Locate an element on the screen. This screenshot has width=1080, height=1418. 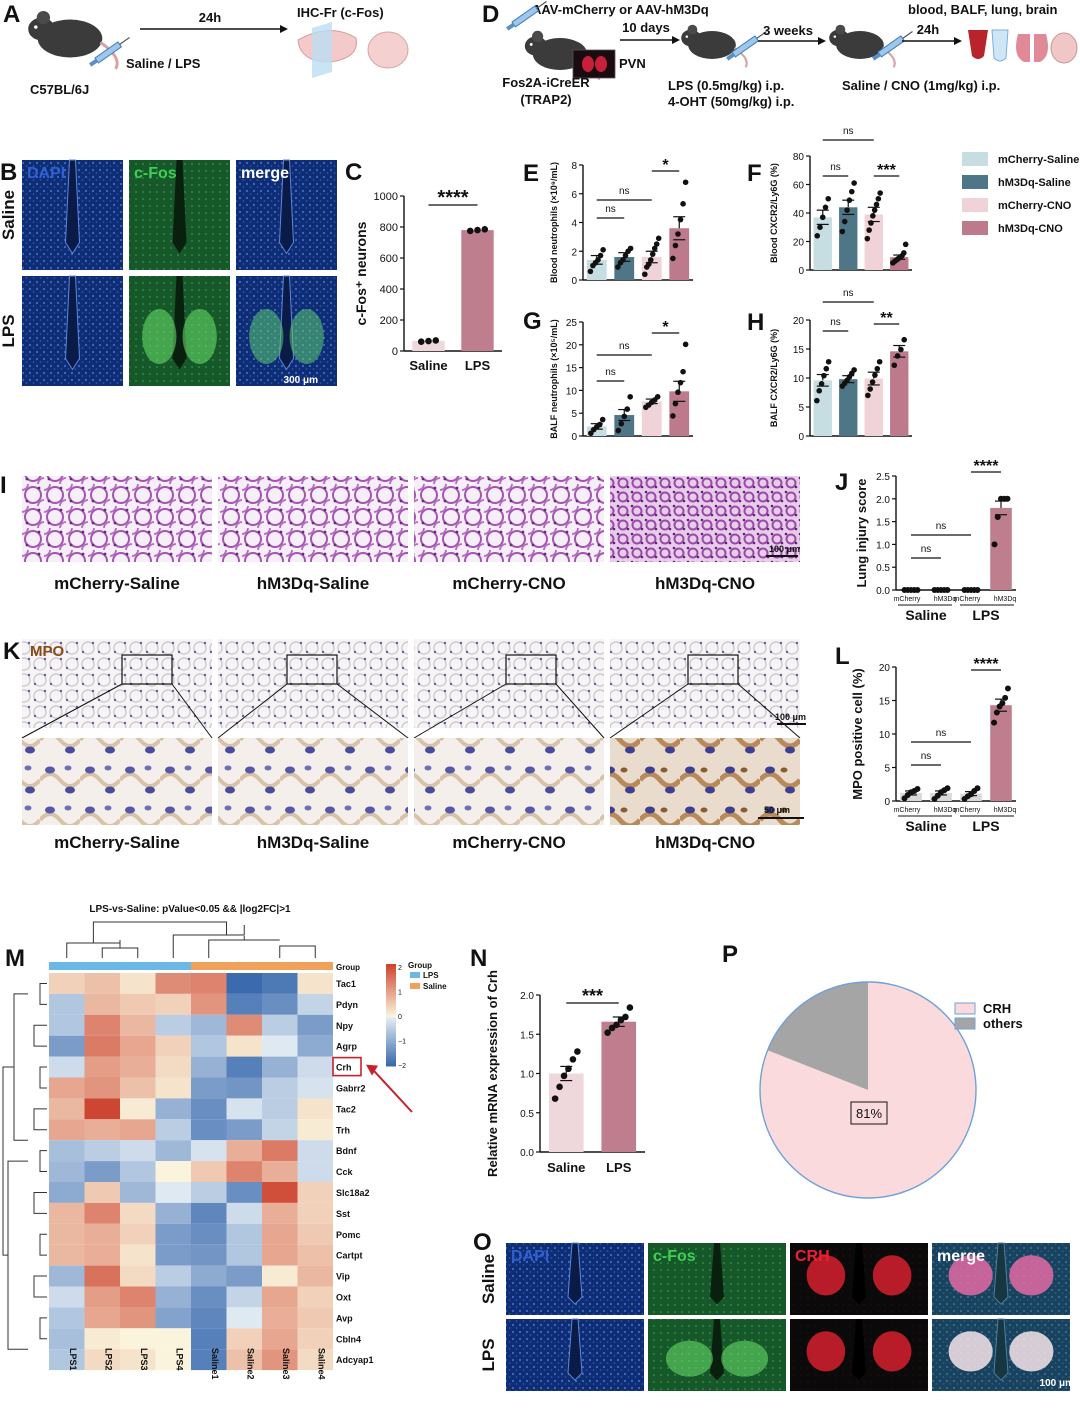
gene-label: Agrp is located at coordinates (346, 1047).